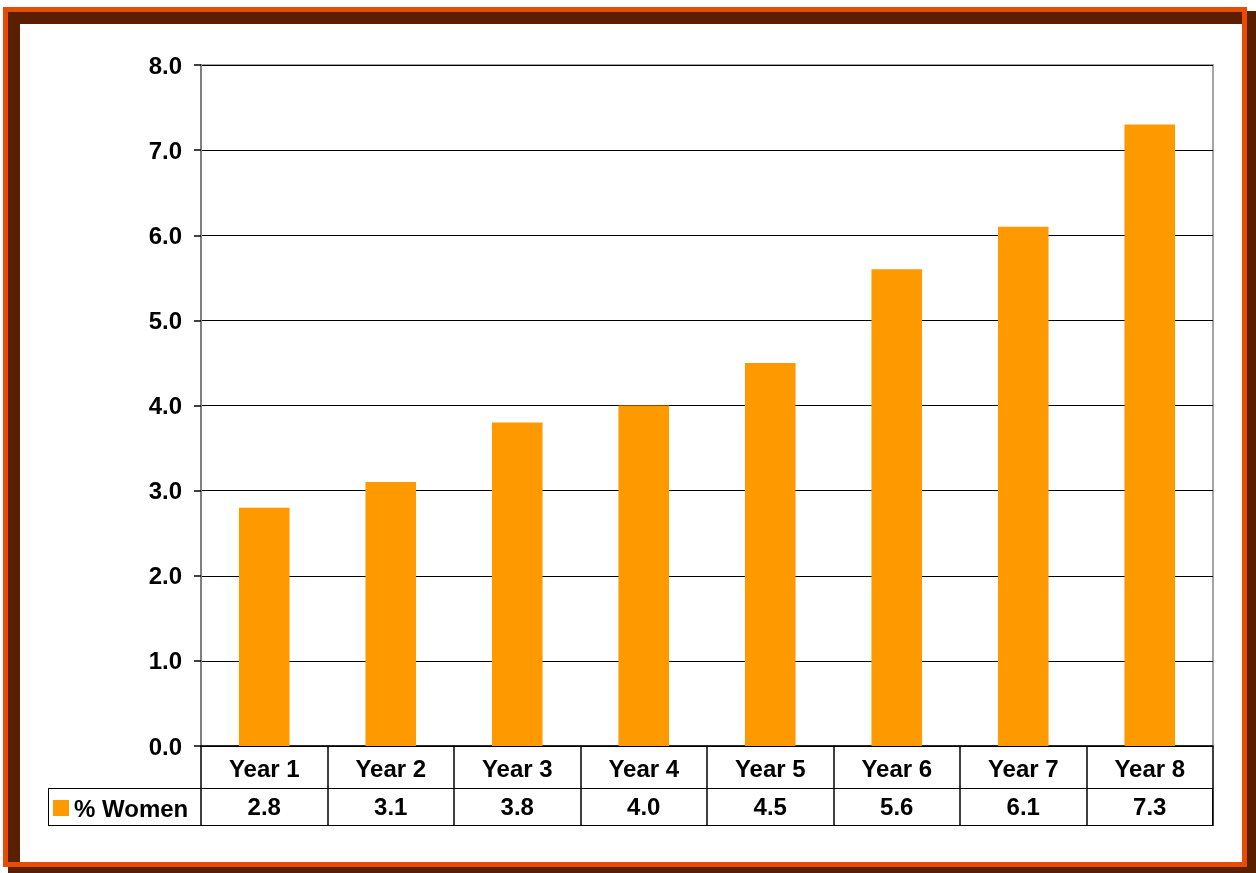  I want to click on x-tick-label: Year 3, so click(517, 768).